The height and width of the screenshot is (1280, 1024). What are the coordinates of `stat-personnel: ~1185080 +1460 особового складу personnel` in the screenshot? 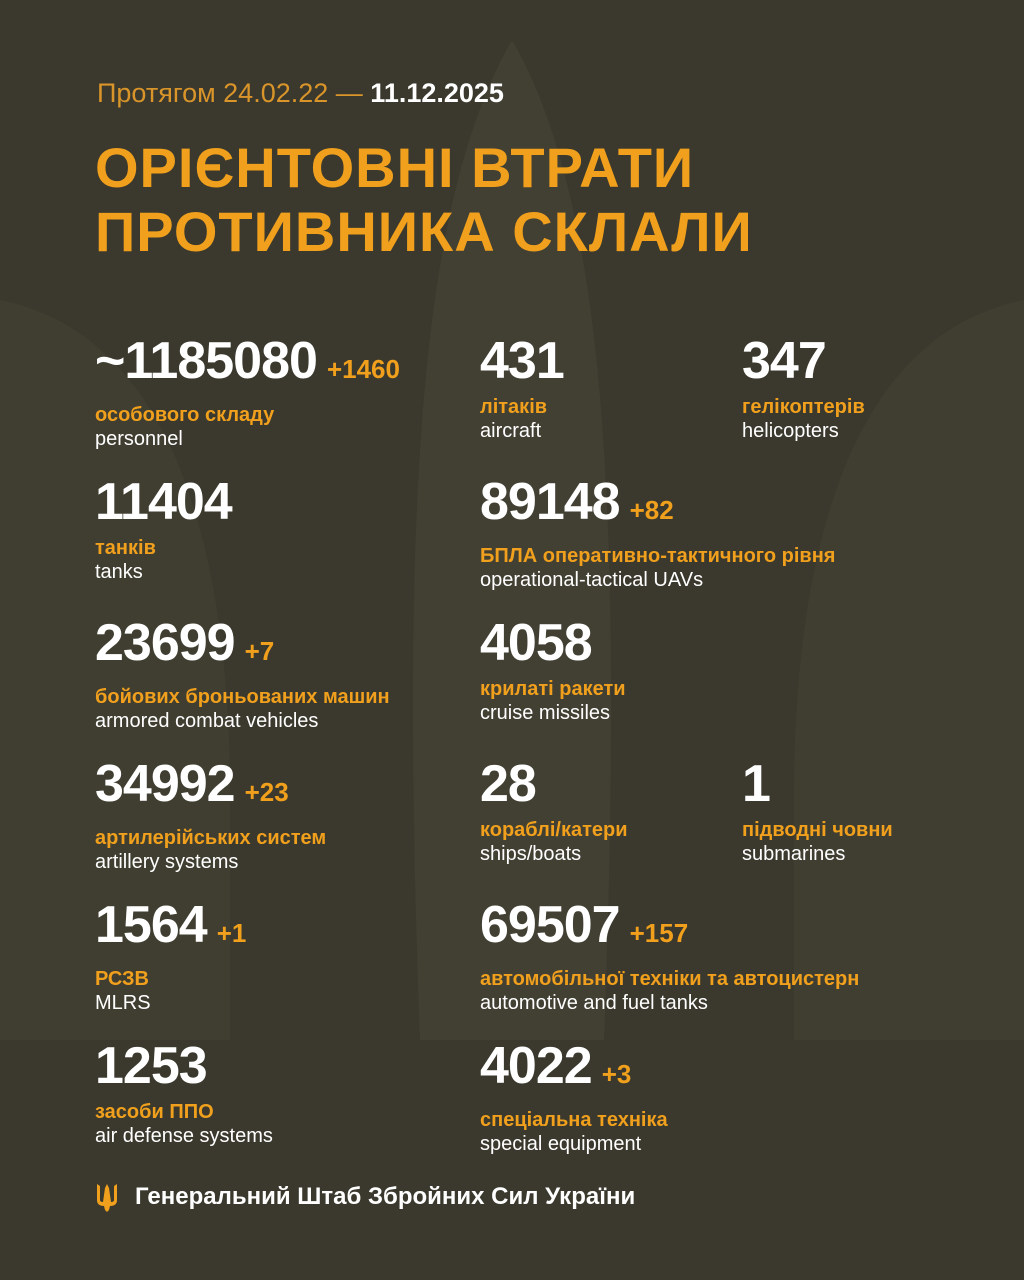 It's located at (247, 392).